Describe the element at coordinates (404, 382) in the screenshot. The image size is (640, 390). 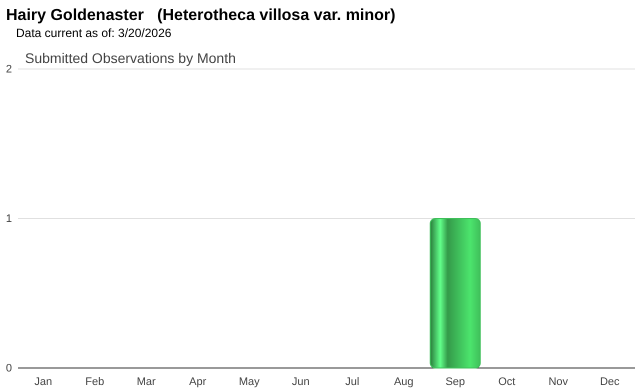
I see `x-tick-label: Aug` at that location.